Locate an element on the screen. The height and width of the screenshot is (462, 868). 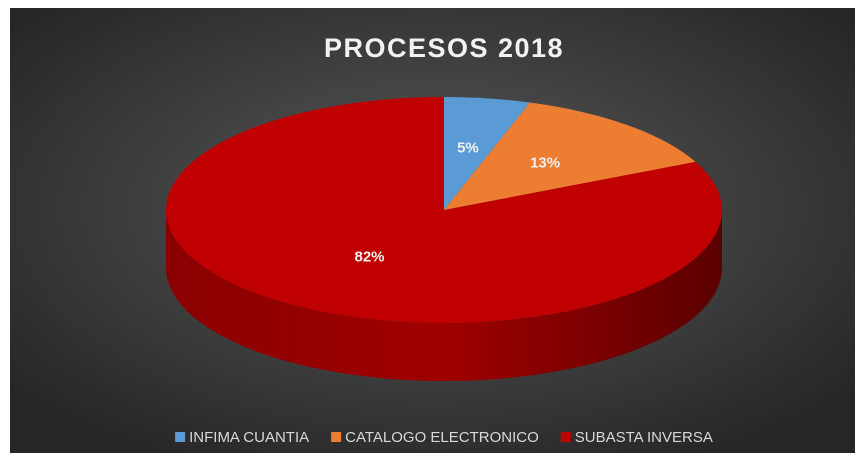
legend-label: INFIMA CUANTIA is located at coordinates (249, 437).